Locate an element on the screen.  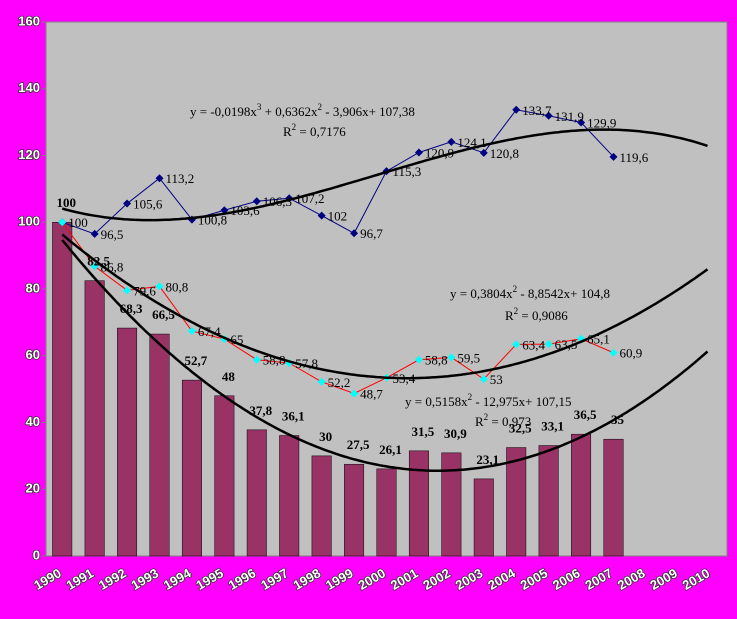
data-label: 23,1 is located at coordinates (487, 459).